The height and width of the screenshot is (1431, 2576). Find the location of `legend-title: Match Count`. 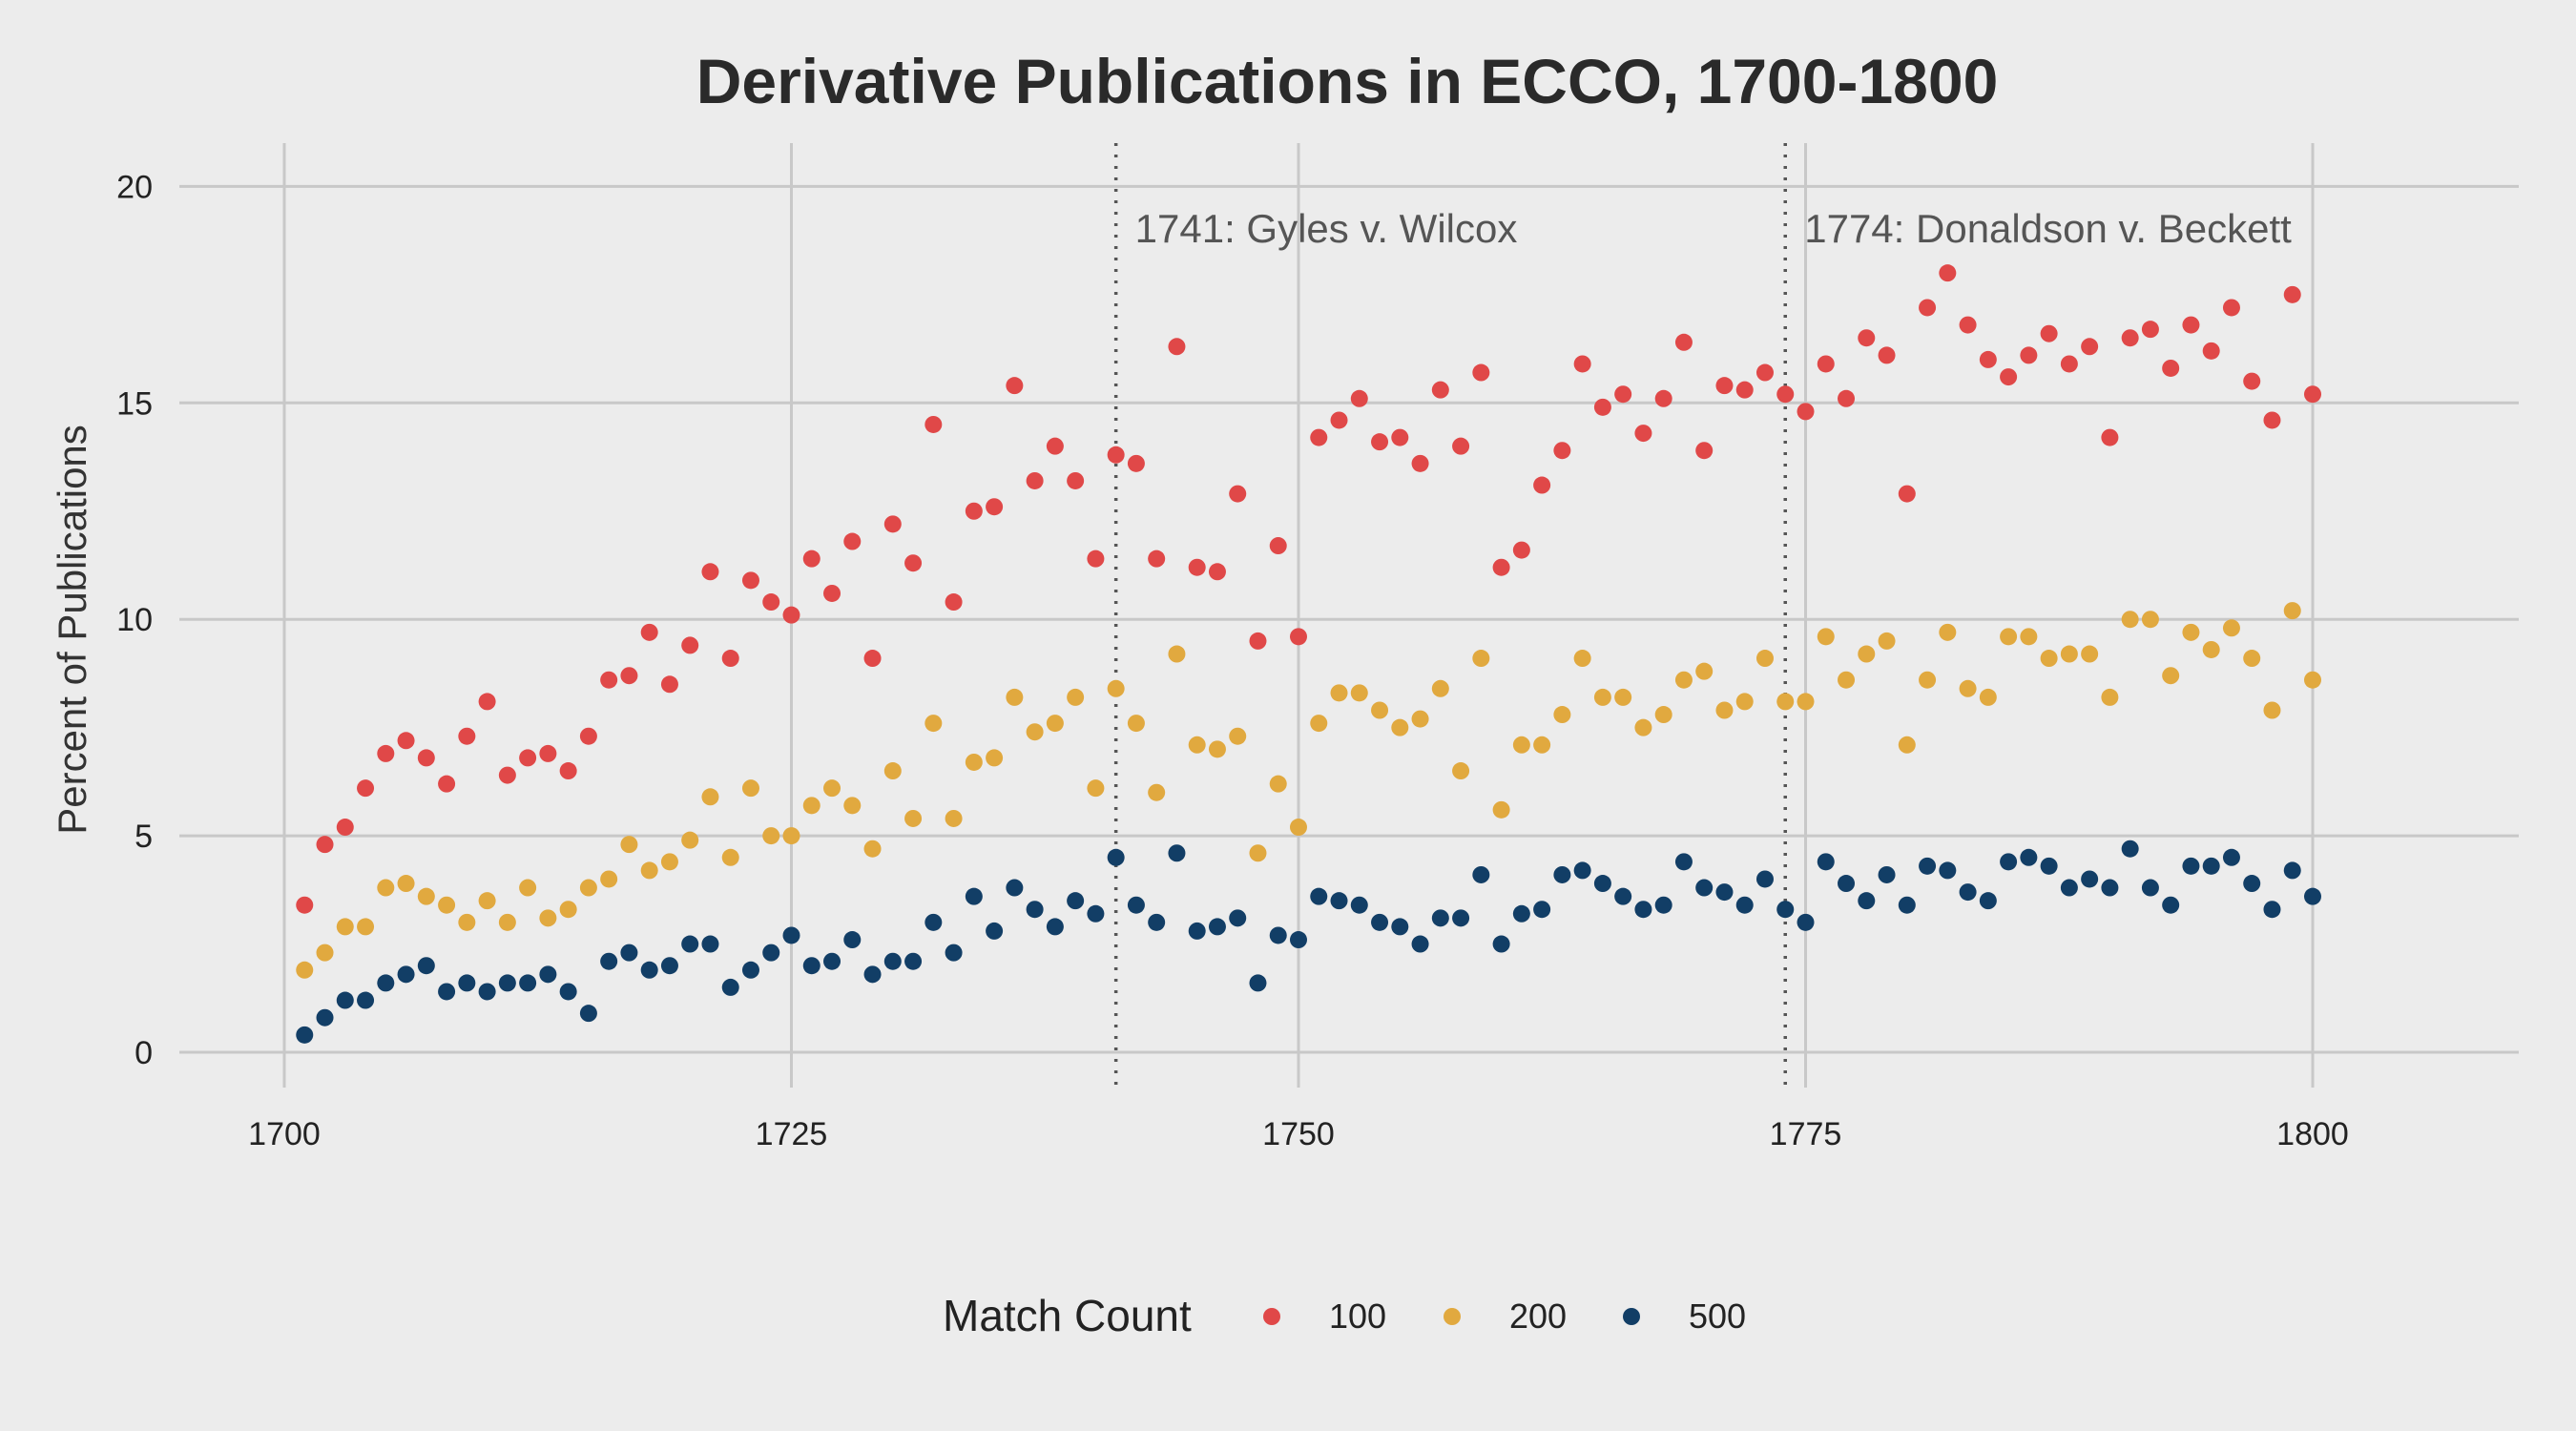

legend-title: Match Count is located at coordinates (1067, 1315).